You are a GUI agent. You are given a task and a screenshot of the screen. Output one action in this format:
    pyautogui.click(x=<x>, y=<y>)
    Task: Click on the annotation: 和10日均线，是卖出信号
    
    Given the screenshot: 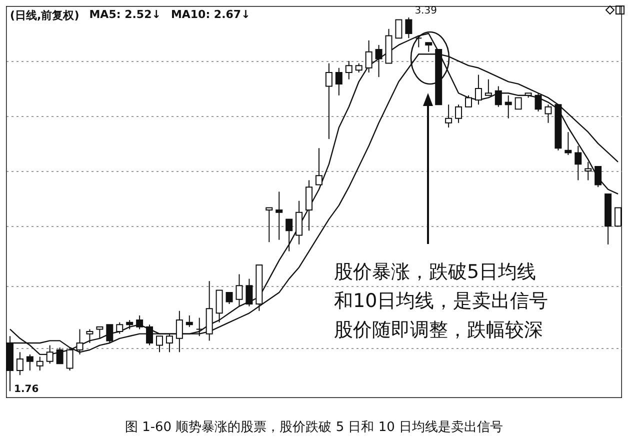 What is the action you would take?
    pyautogui.click(x=441, y=301)
    